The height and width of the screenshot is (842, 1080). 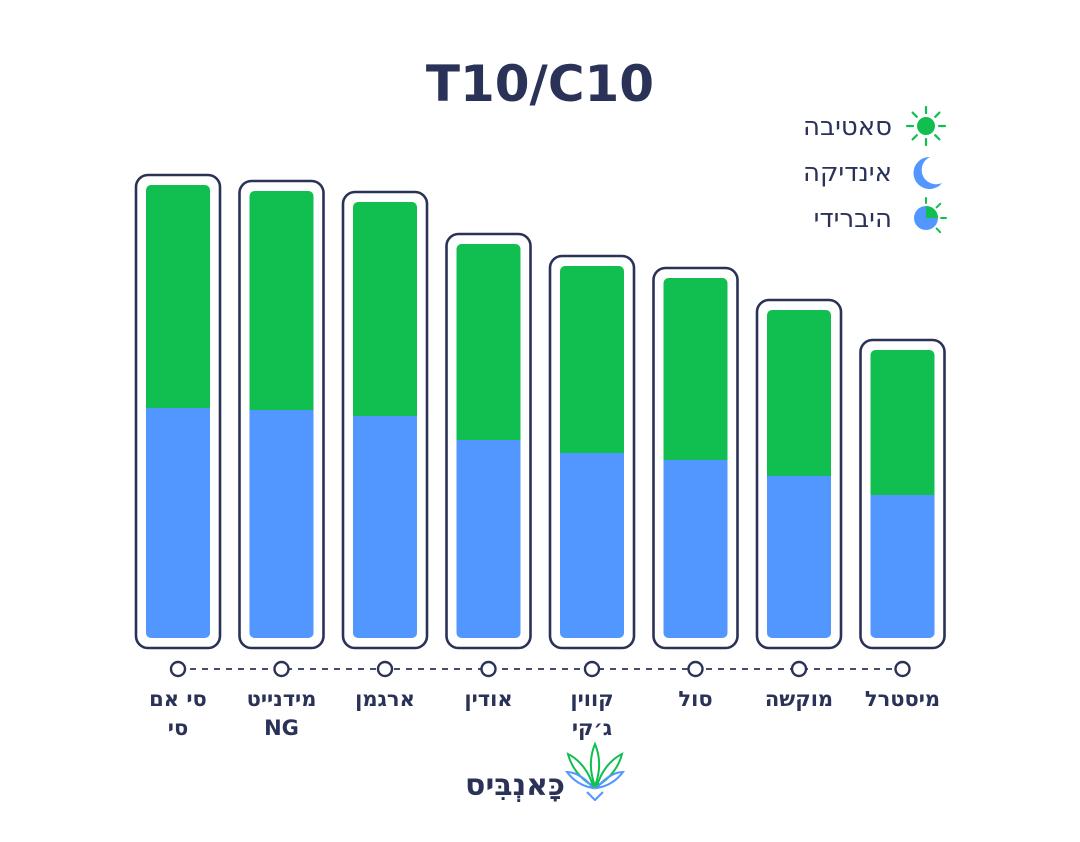 What do you see at coordinates (853, 219) in the screenshot?
I see `legend-label-hybrid: היברידי` at bounding box center [853, 219].